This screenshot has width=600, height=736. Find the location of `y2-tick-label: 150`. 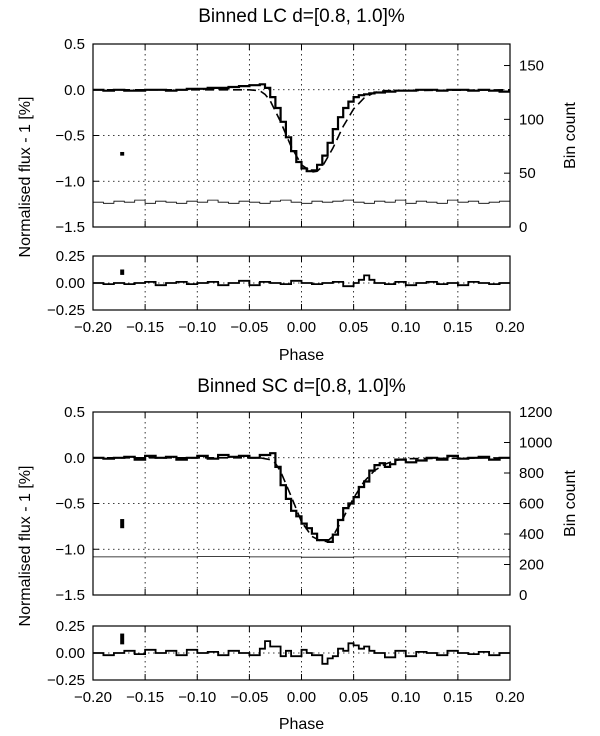

y2-tick-label: 150 is located at coordinates (531, 66).